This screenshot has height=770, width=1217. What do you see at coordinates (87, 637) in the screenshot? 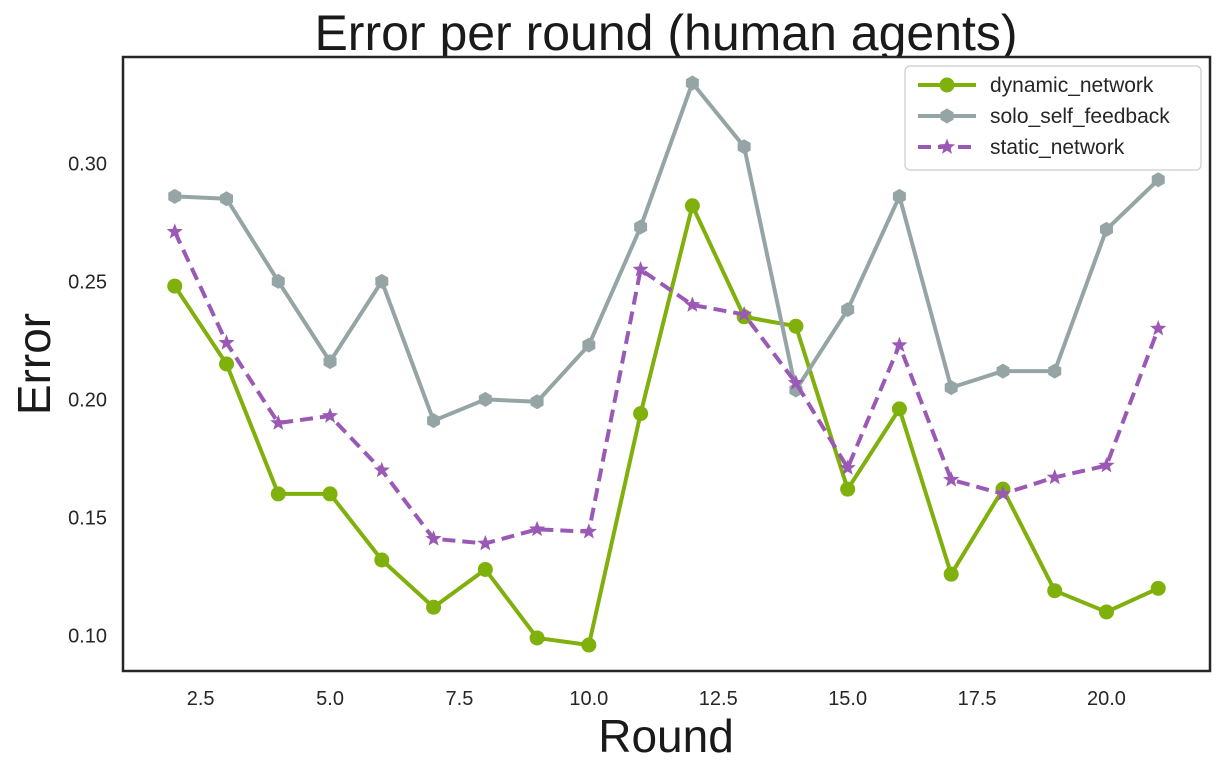
I see `y-tick-label: 0.10` at bounding box center [87, 637].